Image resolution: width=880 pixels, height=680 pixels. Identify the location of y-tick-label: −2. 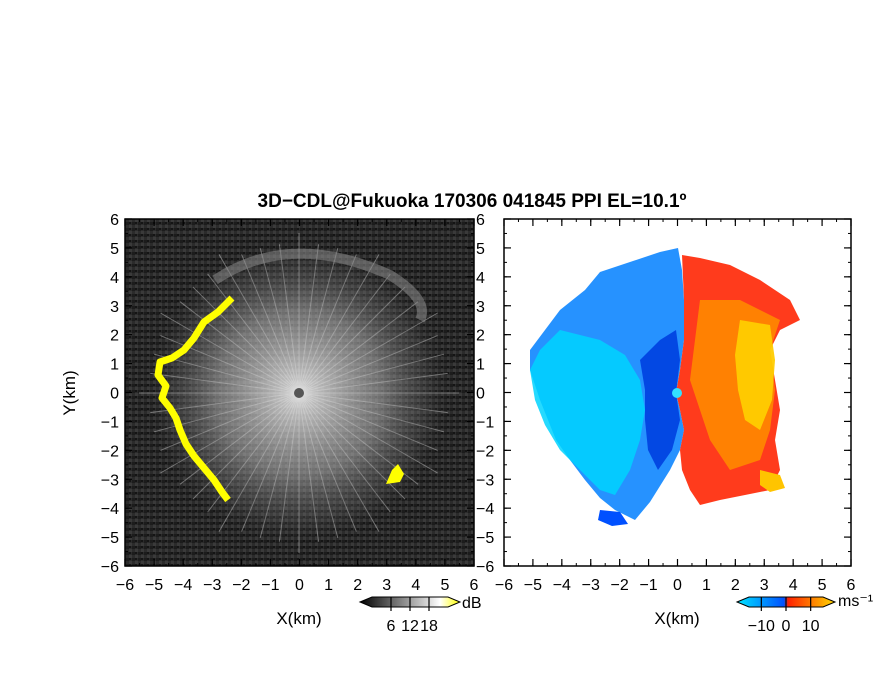
(110, 451).